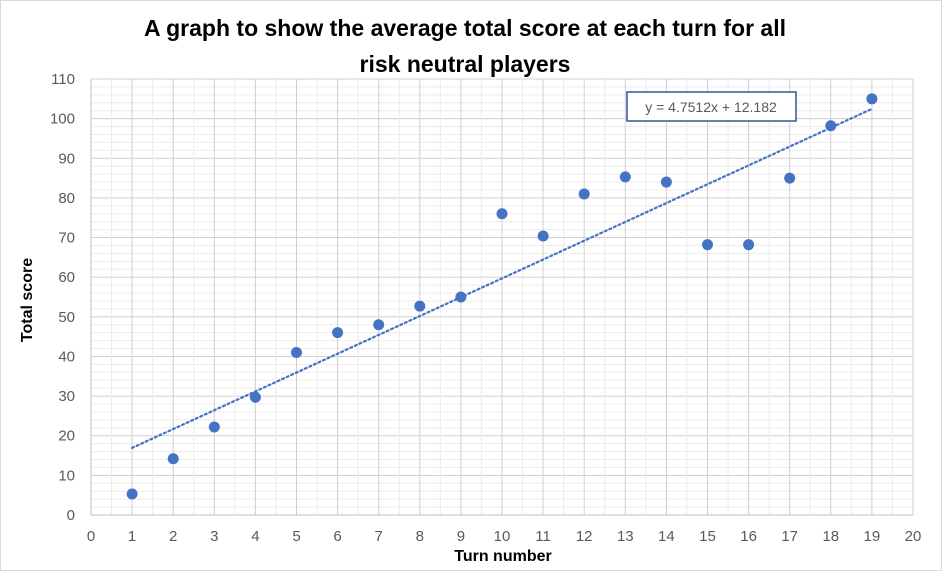  I want to click on x-tick-label: 9, so click(461, 536).